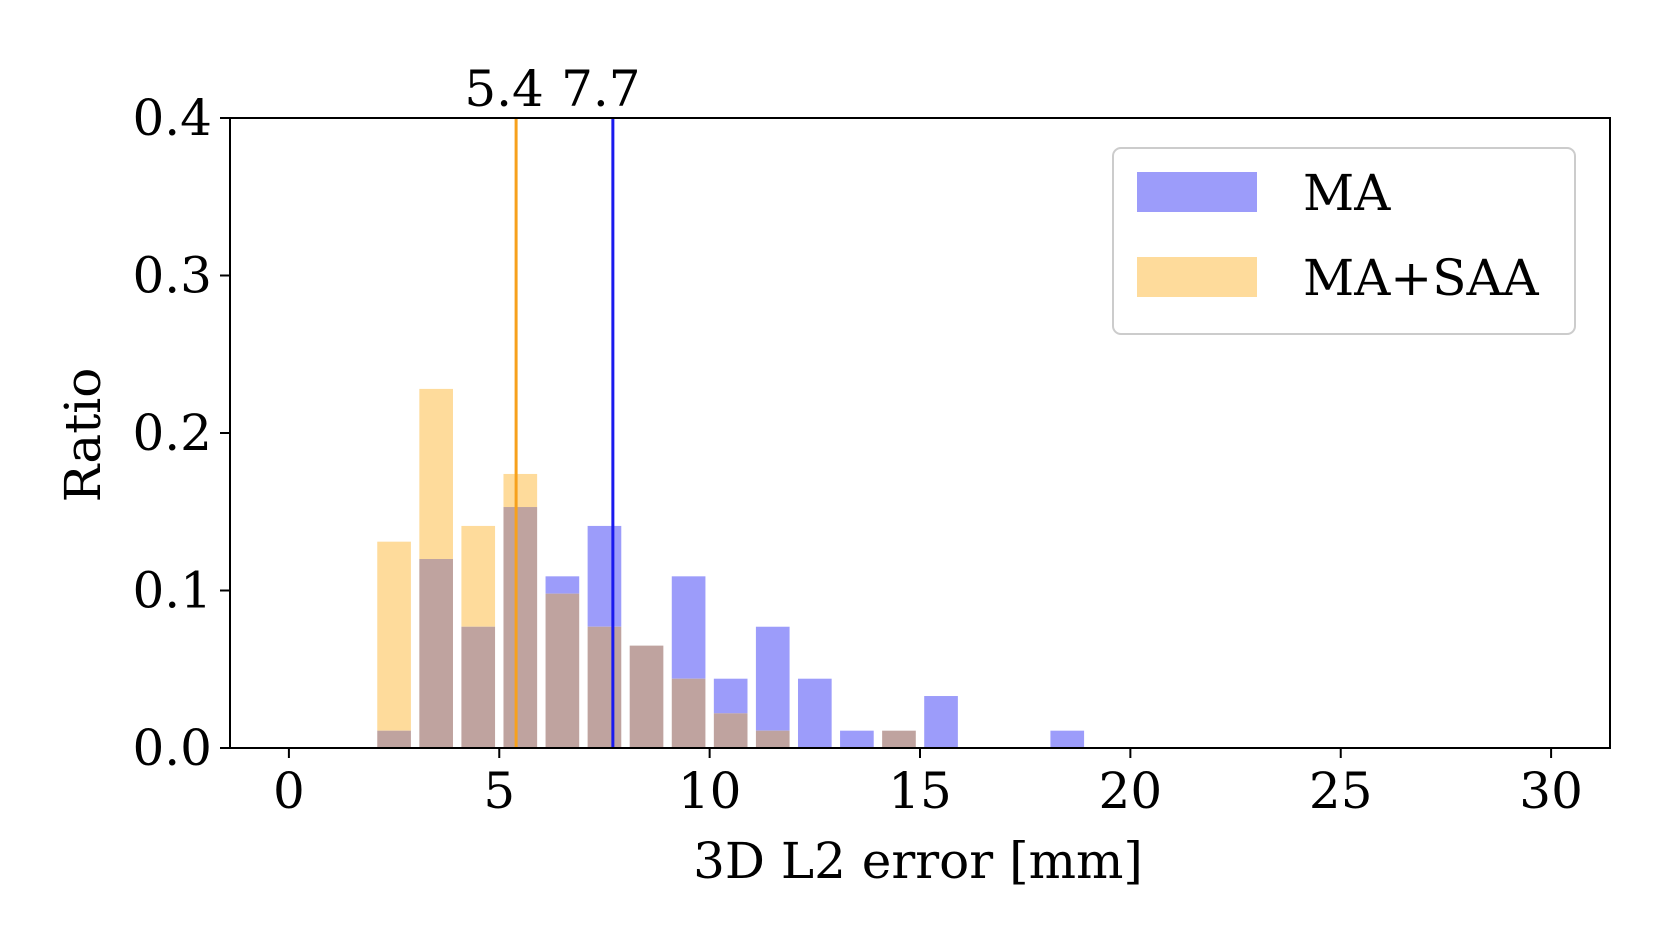 This screenshot has height=949, width=1661. I want to click on mean-line-label: 5.4, so click(504, 89).